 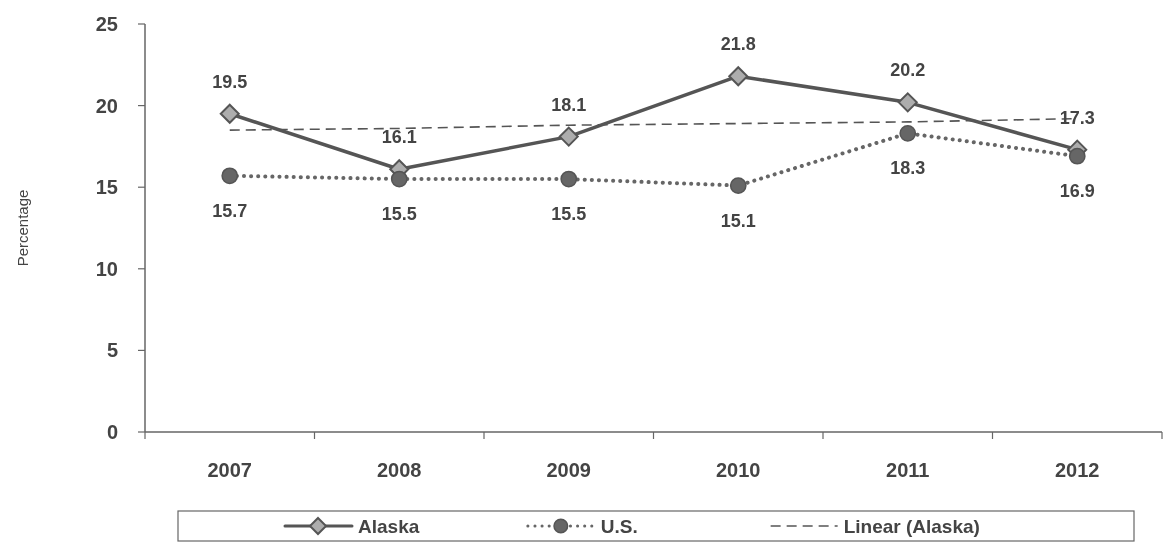 What do you see at coordinates (230, 81) in the screenshot?
I see `data-label: 19.5` at bounding box center [230, 81].